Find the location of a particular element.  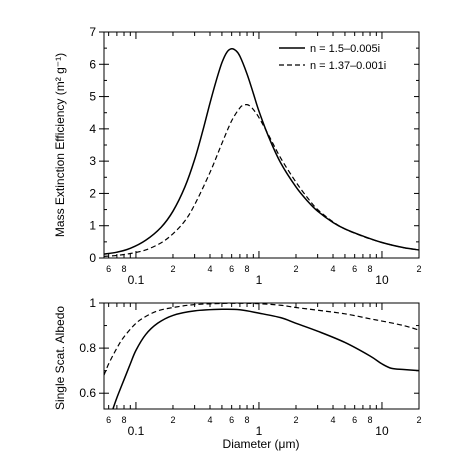

albedo-x-major-tick-label: 10 is located at coordinates (382, 431).